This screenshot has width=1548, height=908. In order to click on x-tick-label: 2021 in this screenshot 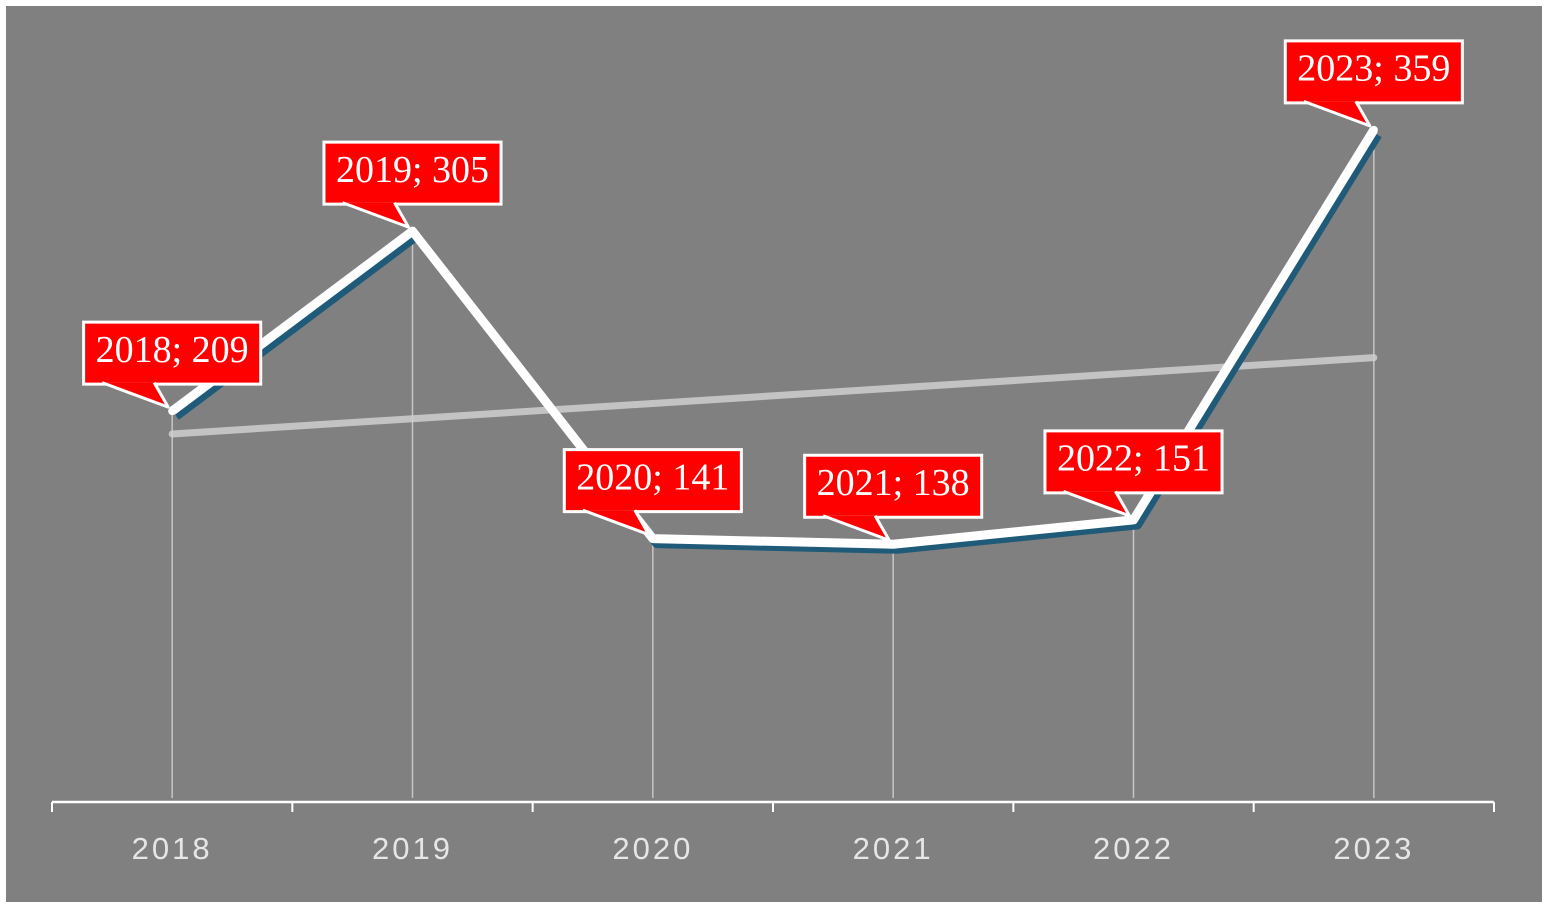, I will do `click(893, 848)`.